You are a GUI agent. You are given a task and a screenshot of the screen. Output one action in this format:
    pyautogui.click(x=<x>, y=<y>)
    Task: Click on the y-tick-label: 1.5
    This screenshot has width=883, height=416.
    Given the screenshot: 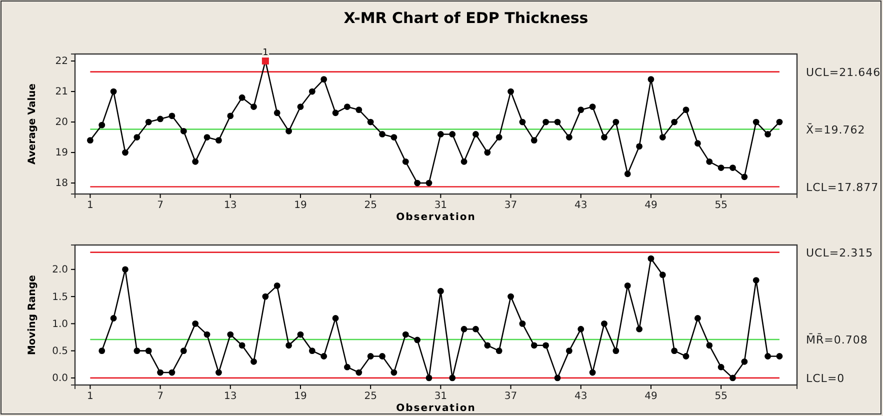 What is the action you would take?
    pyautogui.click(x=60, y=297)
    